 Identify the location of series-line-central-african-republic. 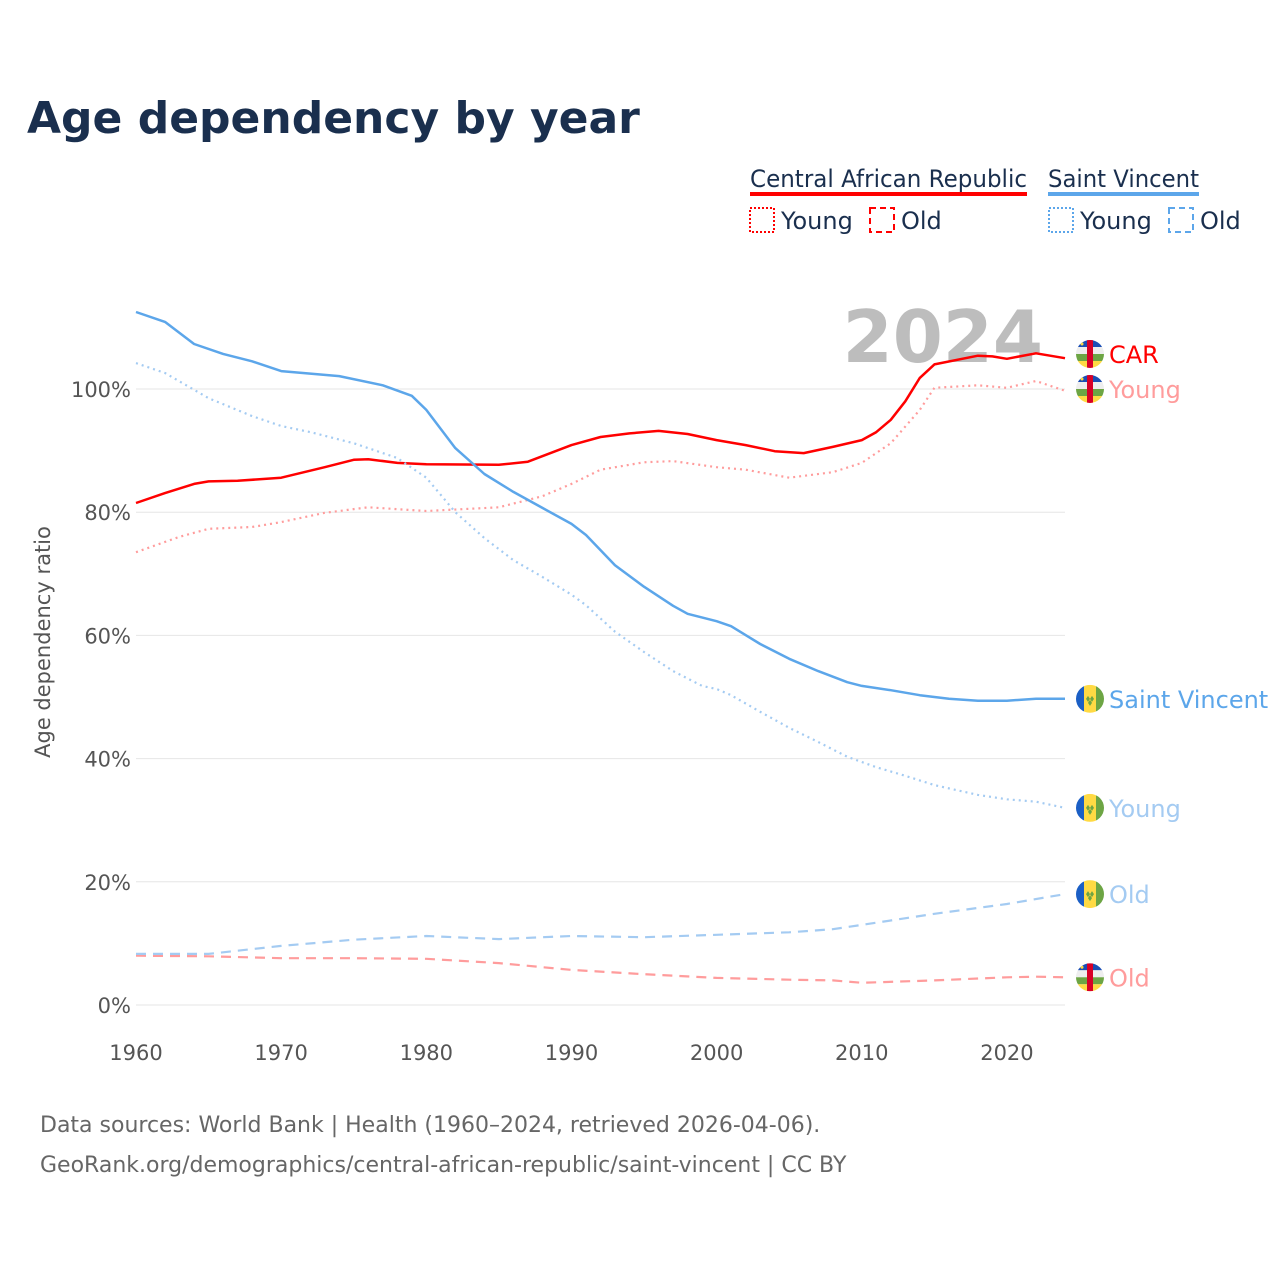
(600, 428).